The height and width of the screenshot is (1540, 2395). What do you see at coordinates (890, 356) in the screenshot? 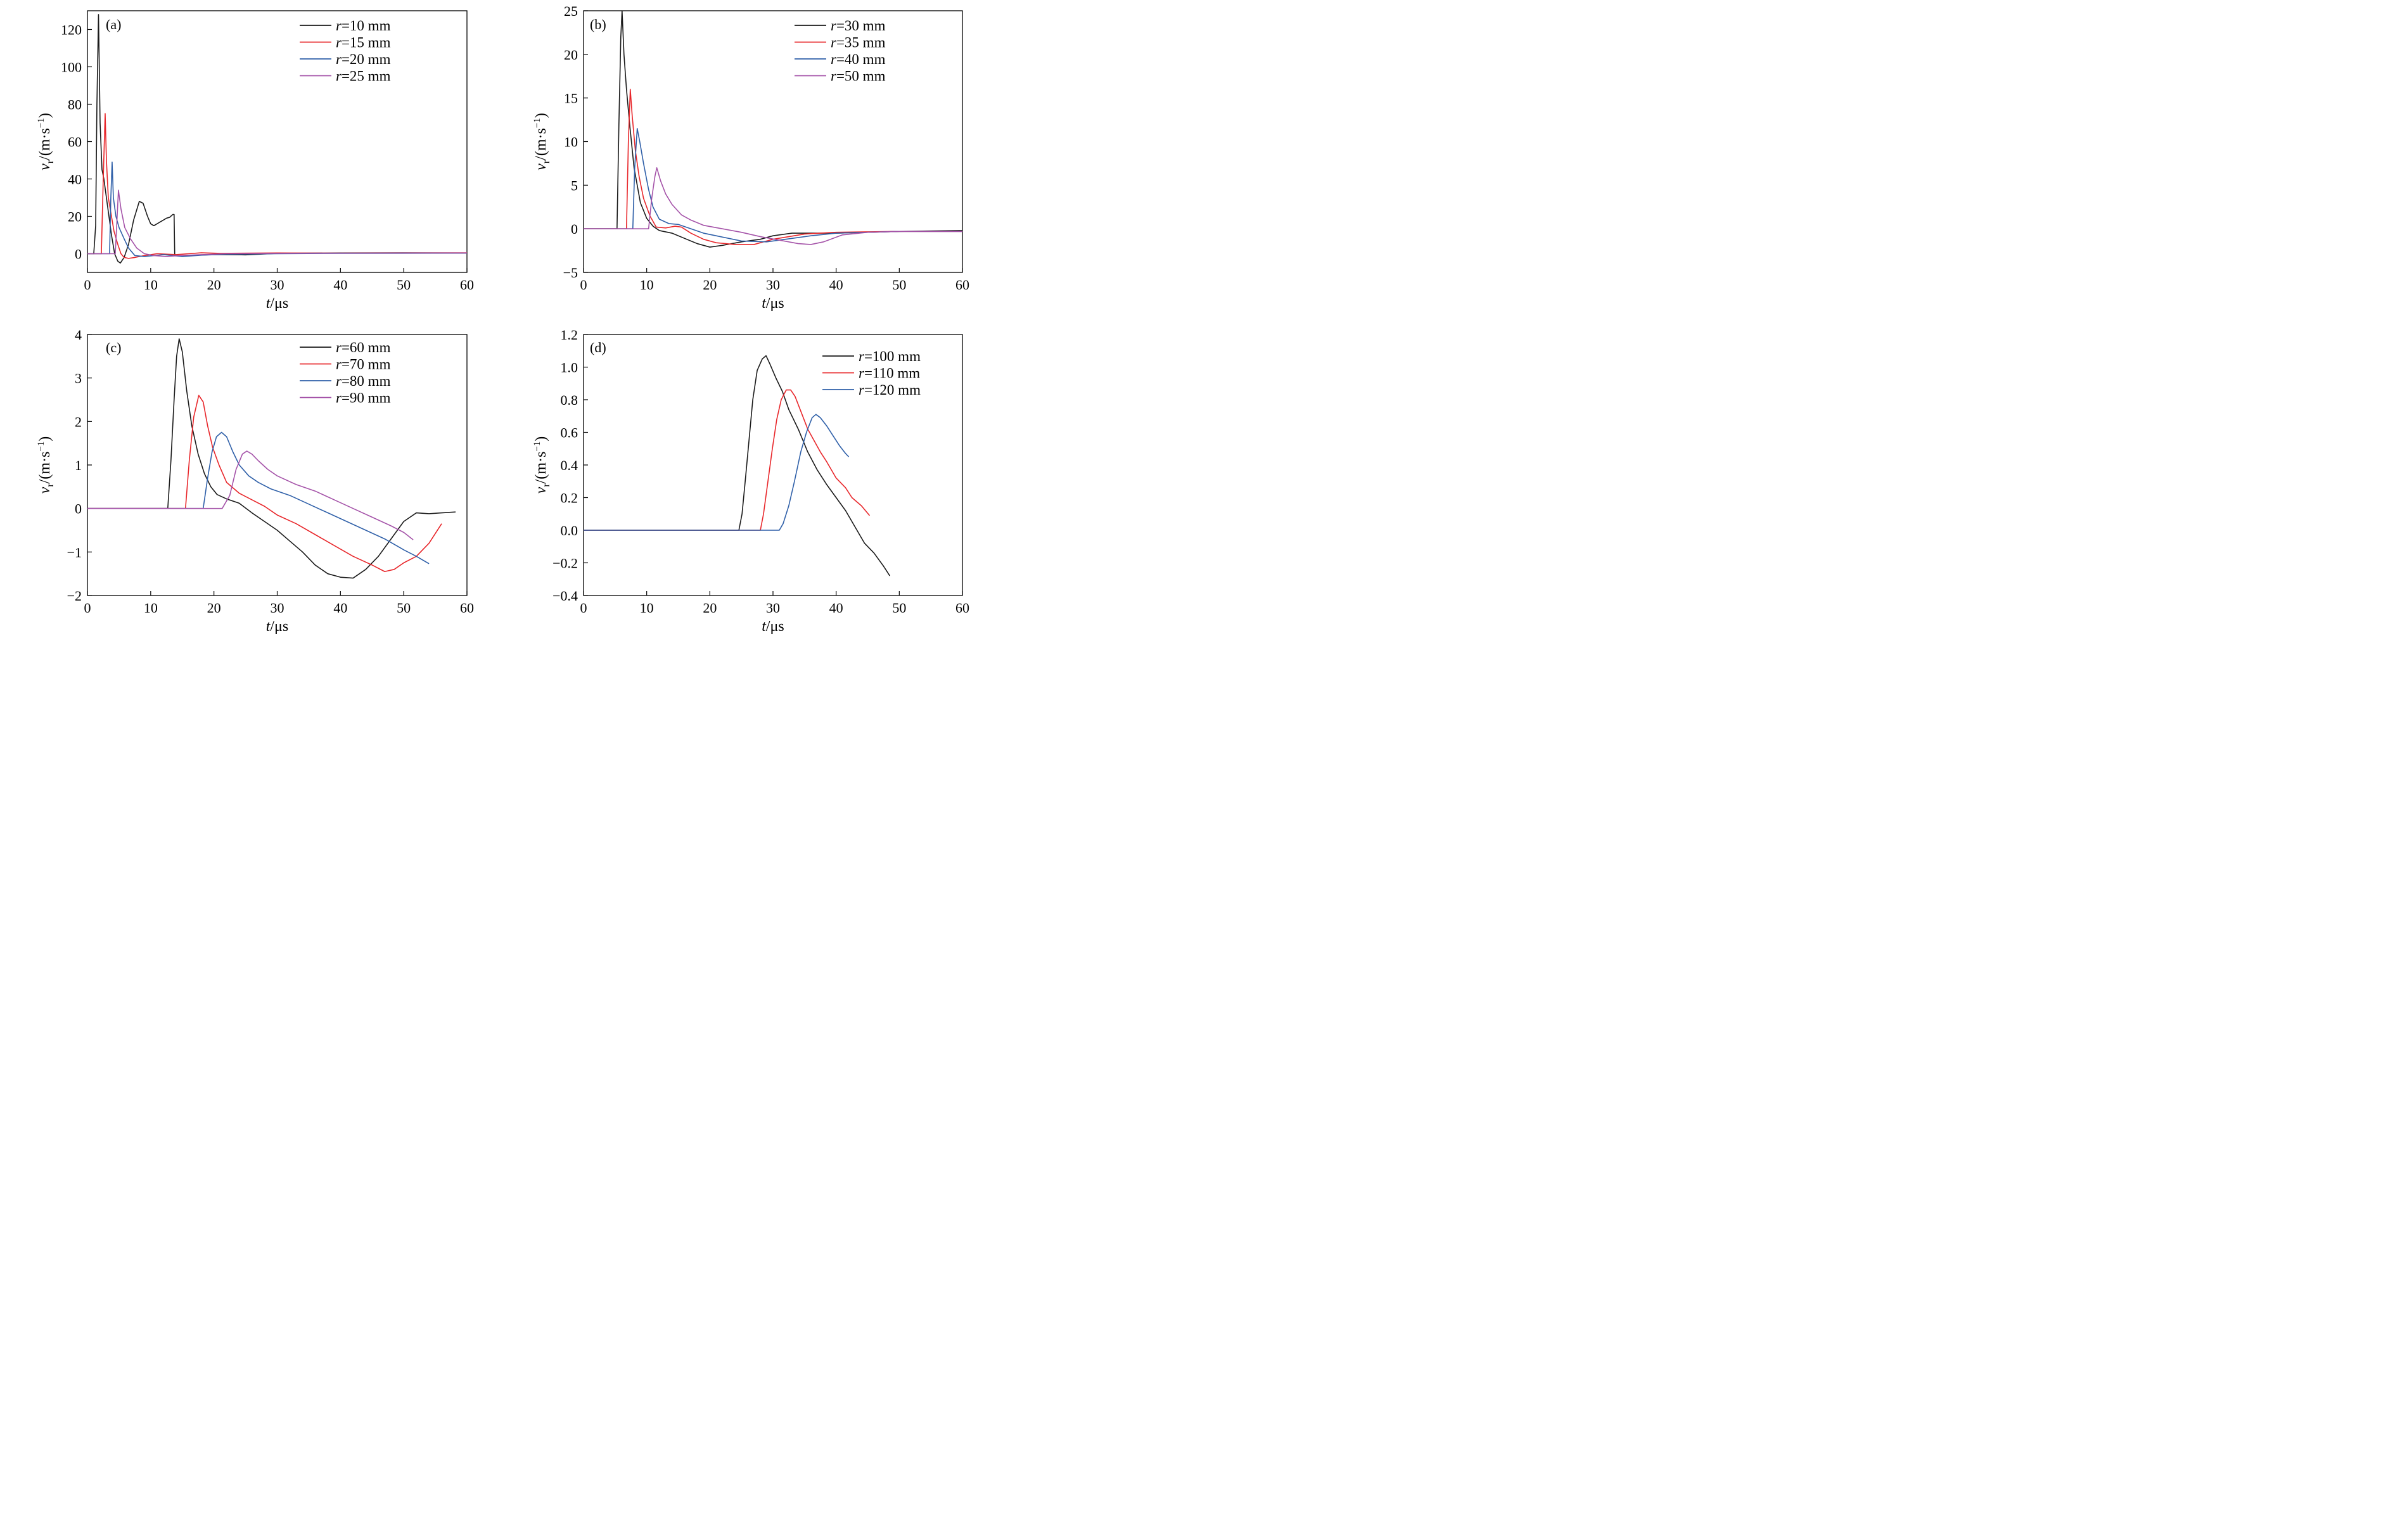
I see `legend-label: r=100 mm` at bounding box center [890, 356].